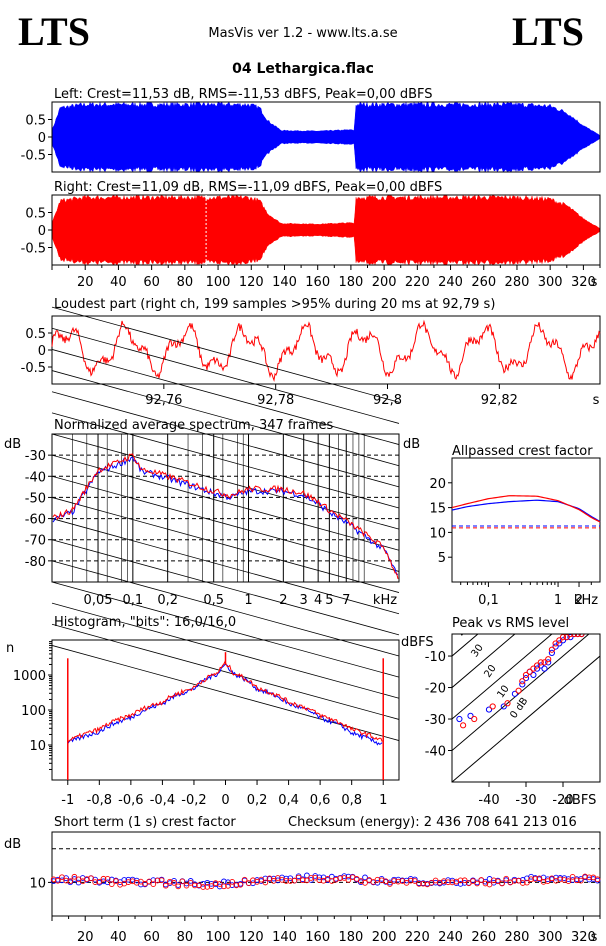 The width and height of the screenshot is (606, 946). I want to click on loudest-xtick-label: 92,8, so click(387, 400).